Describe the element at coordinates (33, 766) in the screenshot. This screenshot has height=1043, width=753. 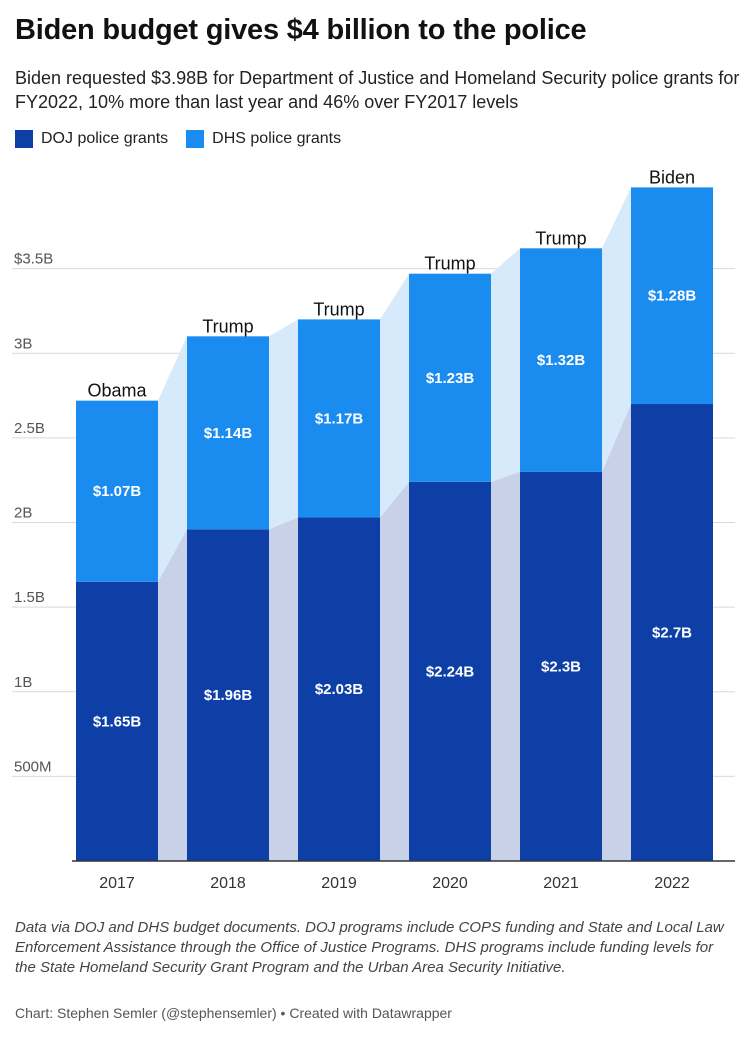
I see `y-tick-label: 500M` at that location.